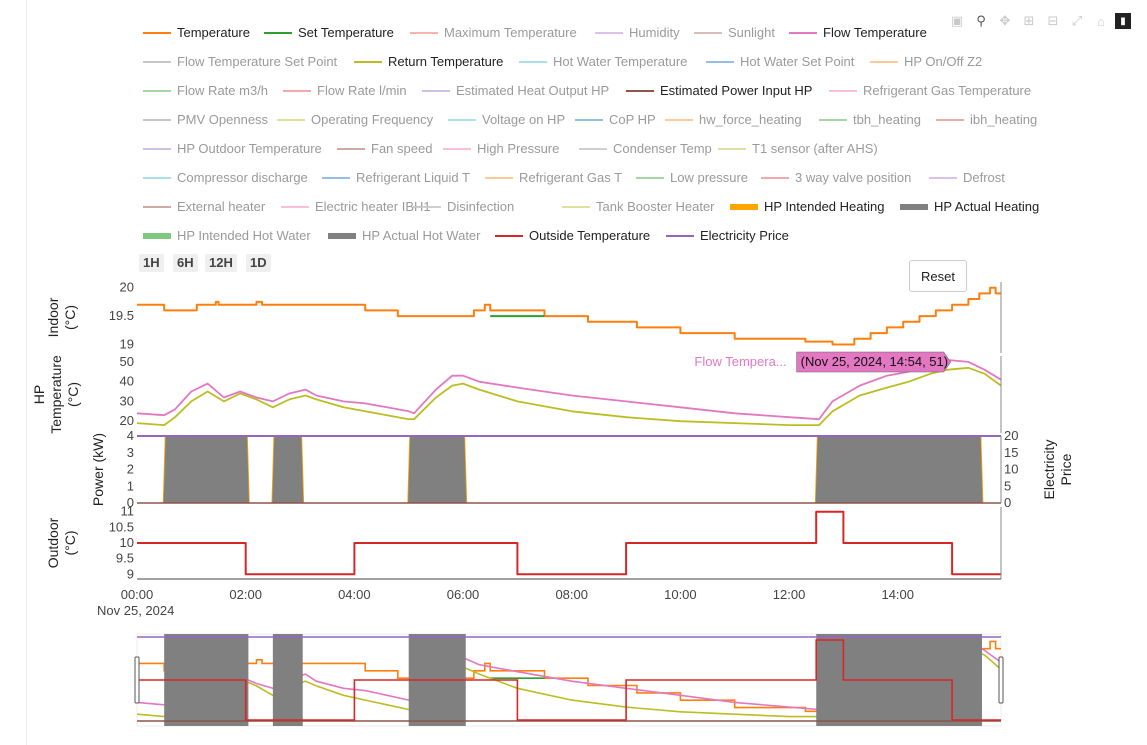 Image resolution: width=1147 pixels, height=745 pixels. I want to click on legend-label: HP Actual Hot Water, so click(421, 235).